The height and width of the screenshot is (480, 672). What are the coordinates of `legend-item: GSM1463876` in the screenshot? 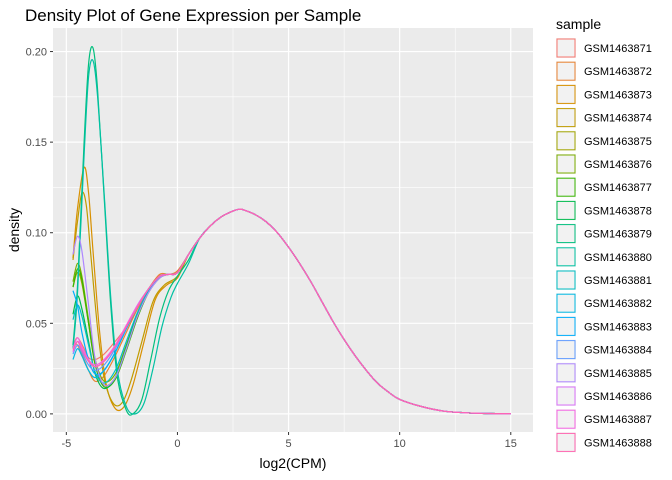 It's located at (604, 164).